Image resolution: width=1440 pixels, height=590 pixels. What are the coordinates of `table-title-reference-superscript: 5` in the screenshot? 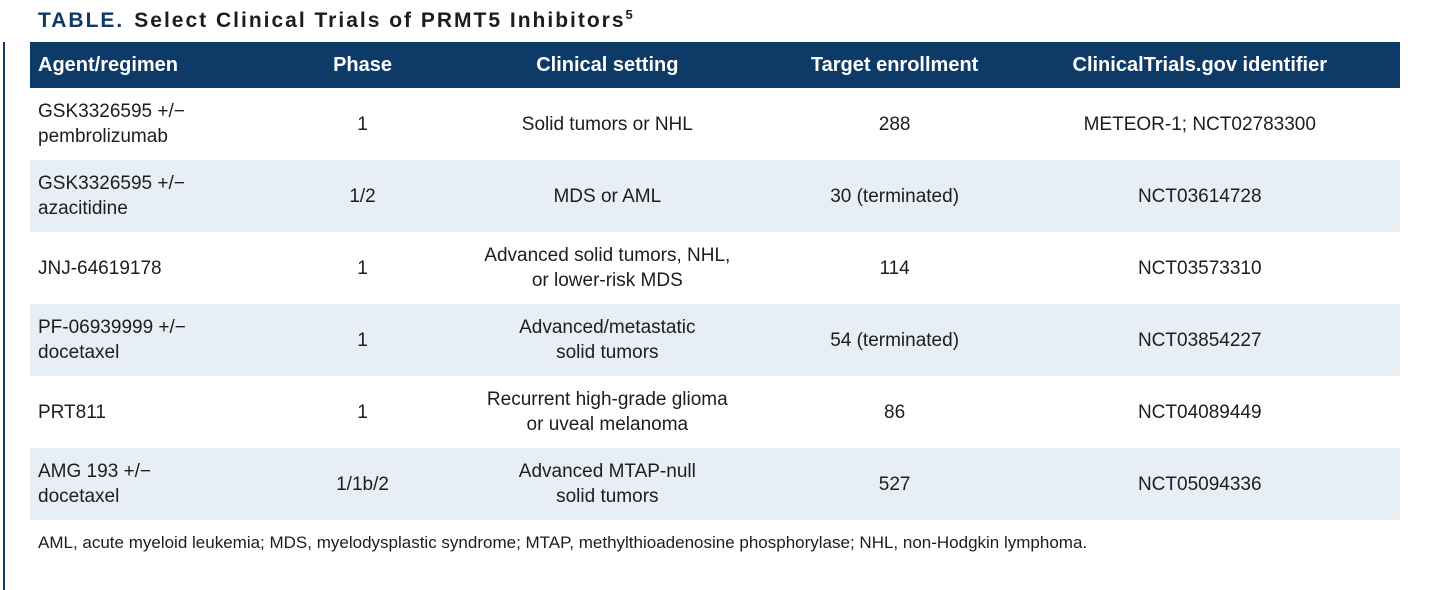 It's located at (629, 14).